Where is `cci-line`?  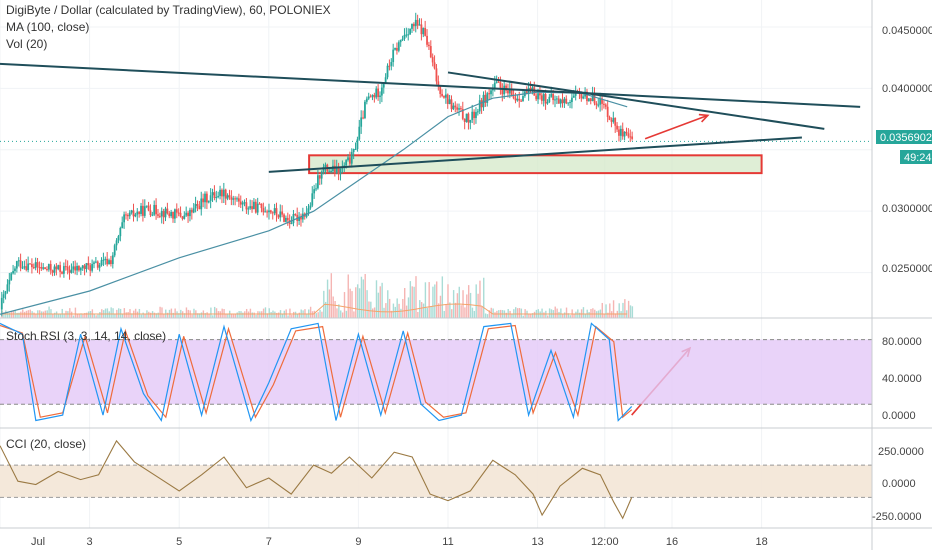
cci-line is located at coordinates (316, 479).